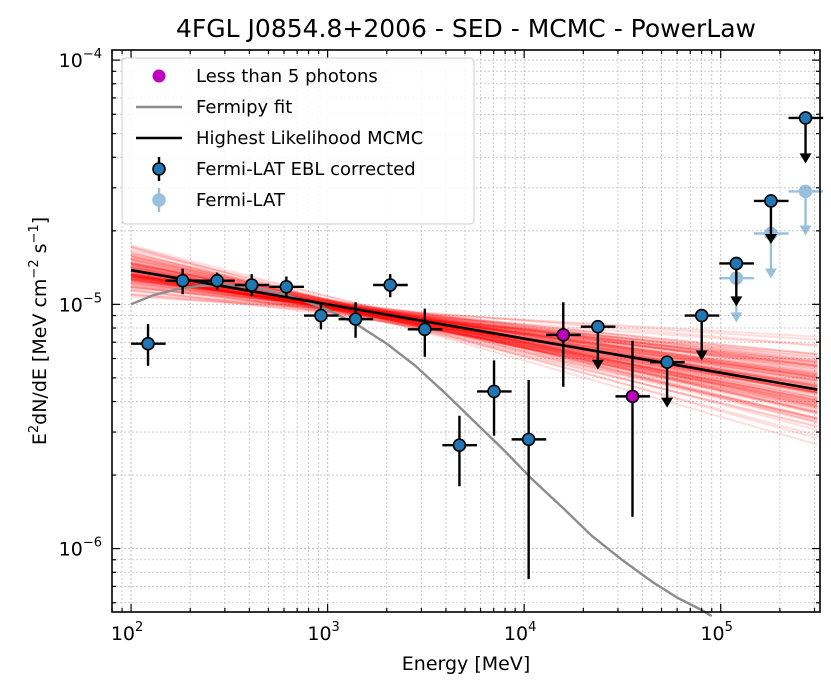 This screenshot has height=688, width=831. Describe the element at coordinates (716, 632) in the screenshot. I see `x-tick-label: 10⁵` at that location.